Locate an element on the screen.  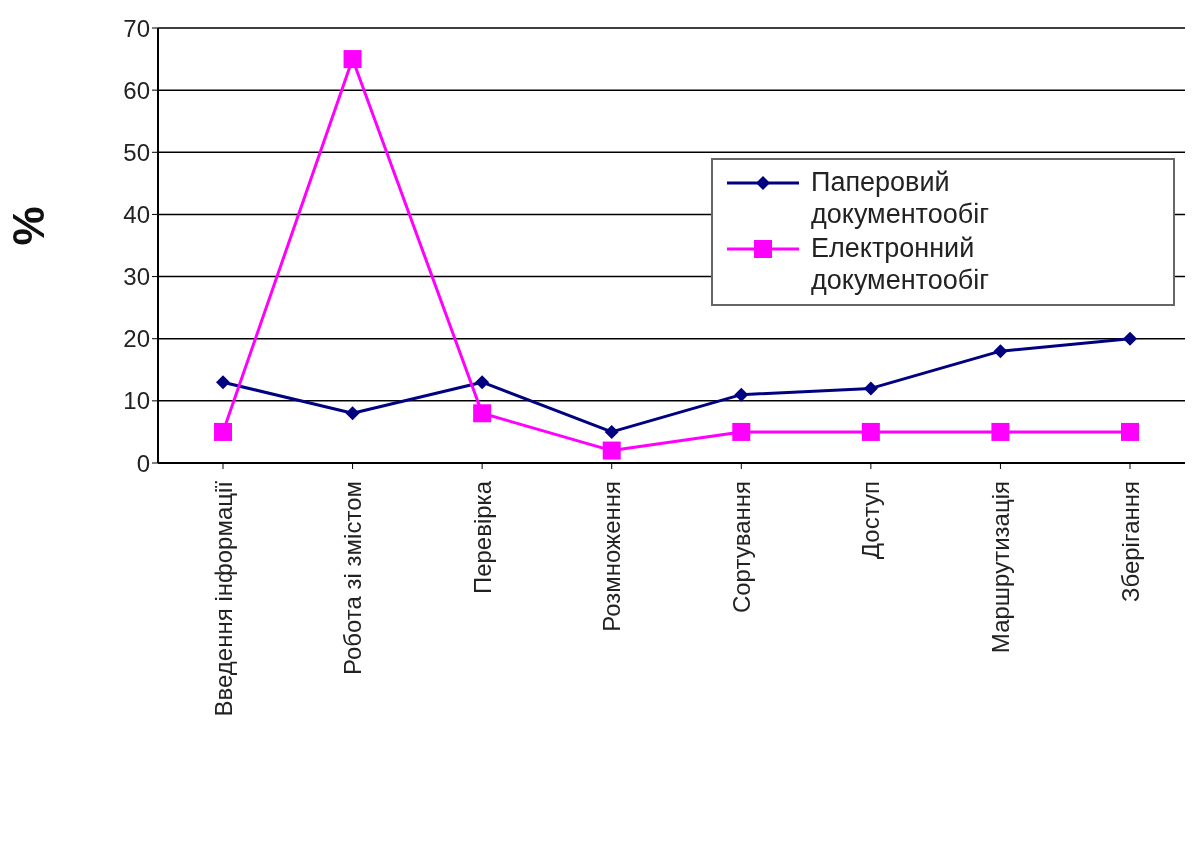
x-tick-label: Сортування is located at coordinates (741, 547).